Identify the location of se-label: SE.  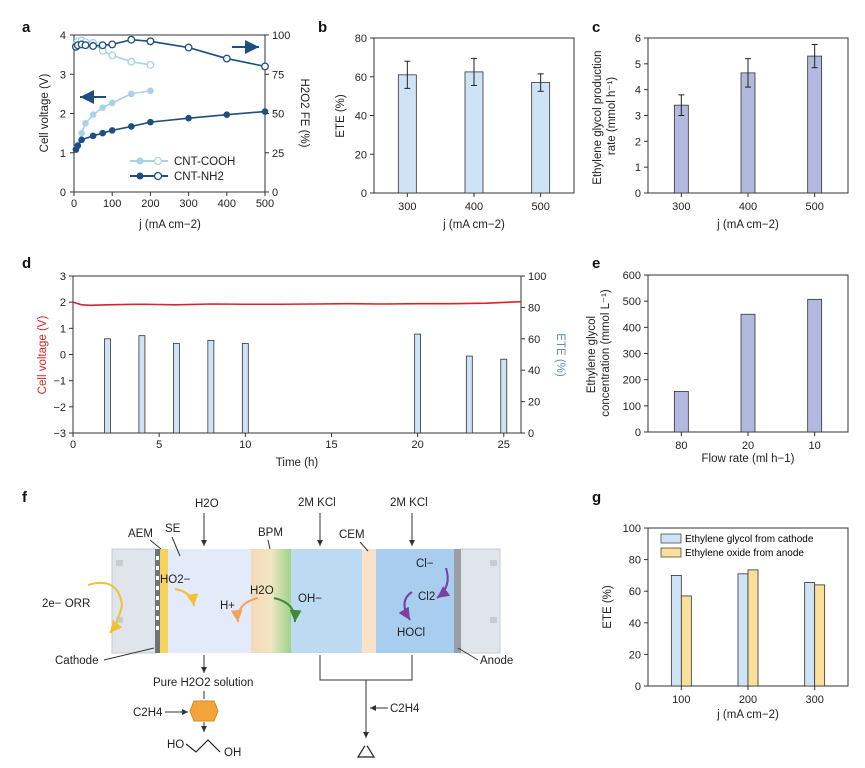
(173, 529).